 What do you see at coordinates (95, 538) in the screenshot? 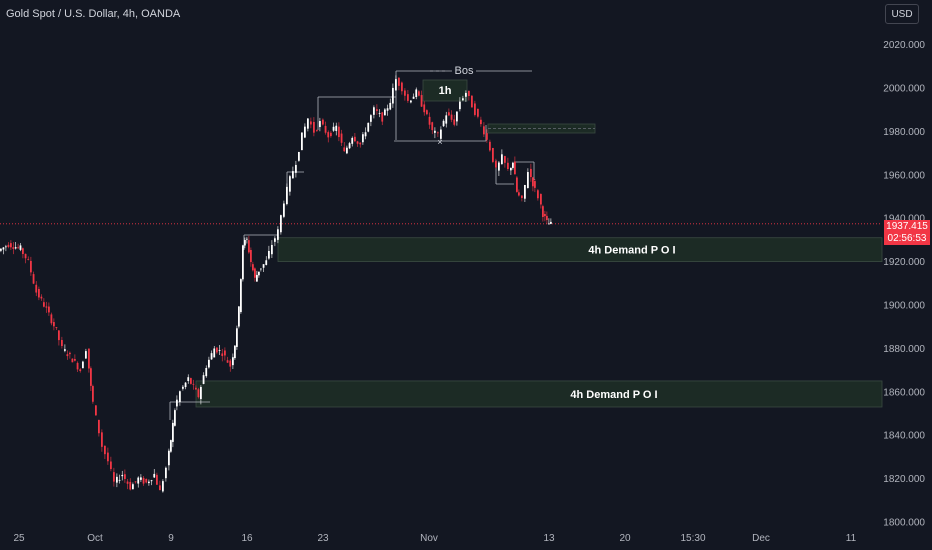
I see `x-tick-label: Oct` at bounding box center [95, 538].